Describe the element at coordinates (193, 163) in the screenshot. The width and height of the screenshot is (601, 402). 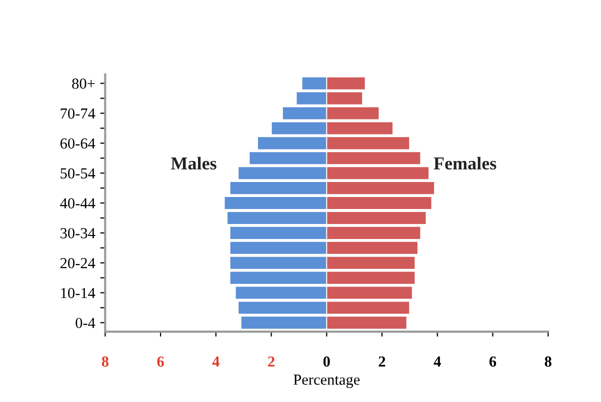
I see `series-label: Males` at that location.